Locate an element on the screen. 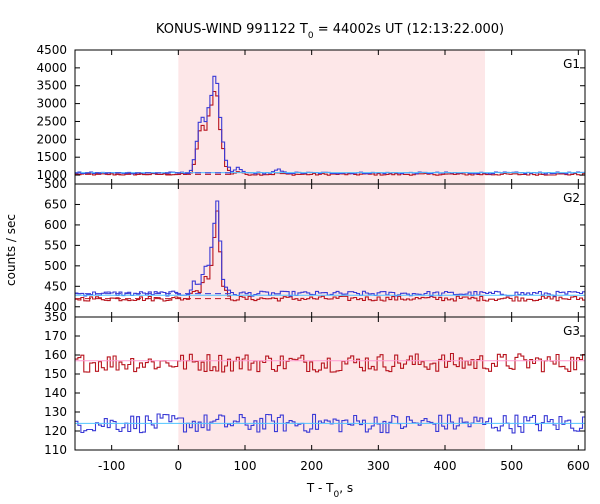 This screenshot has width=600, height=504. g1-y-tick-label: 3000 is located at coordinates (51, 104).